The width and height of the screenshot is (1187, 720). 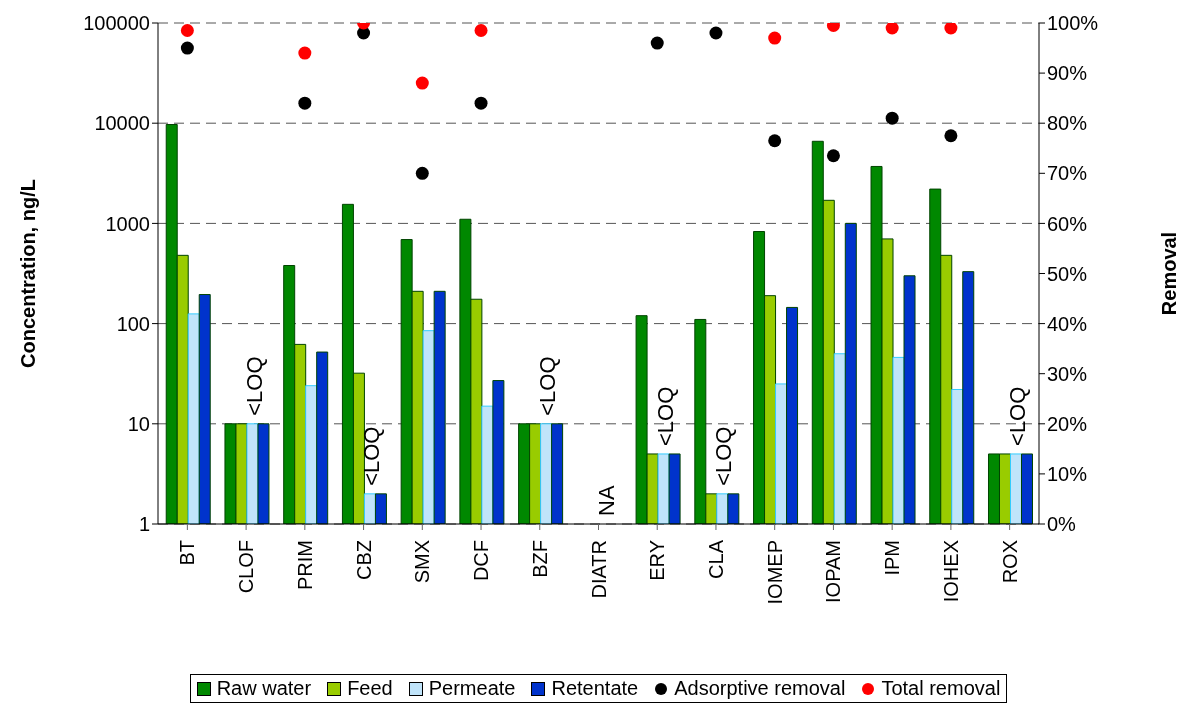 What do you see at coordinates (187, 553) in the screenshot?
I see `x-tick-label: BT` at bounding box center [187, 553].